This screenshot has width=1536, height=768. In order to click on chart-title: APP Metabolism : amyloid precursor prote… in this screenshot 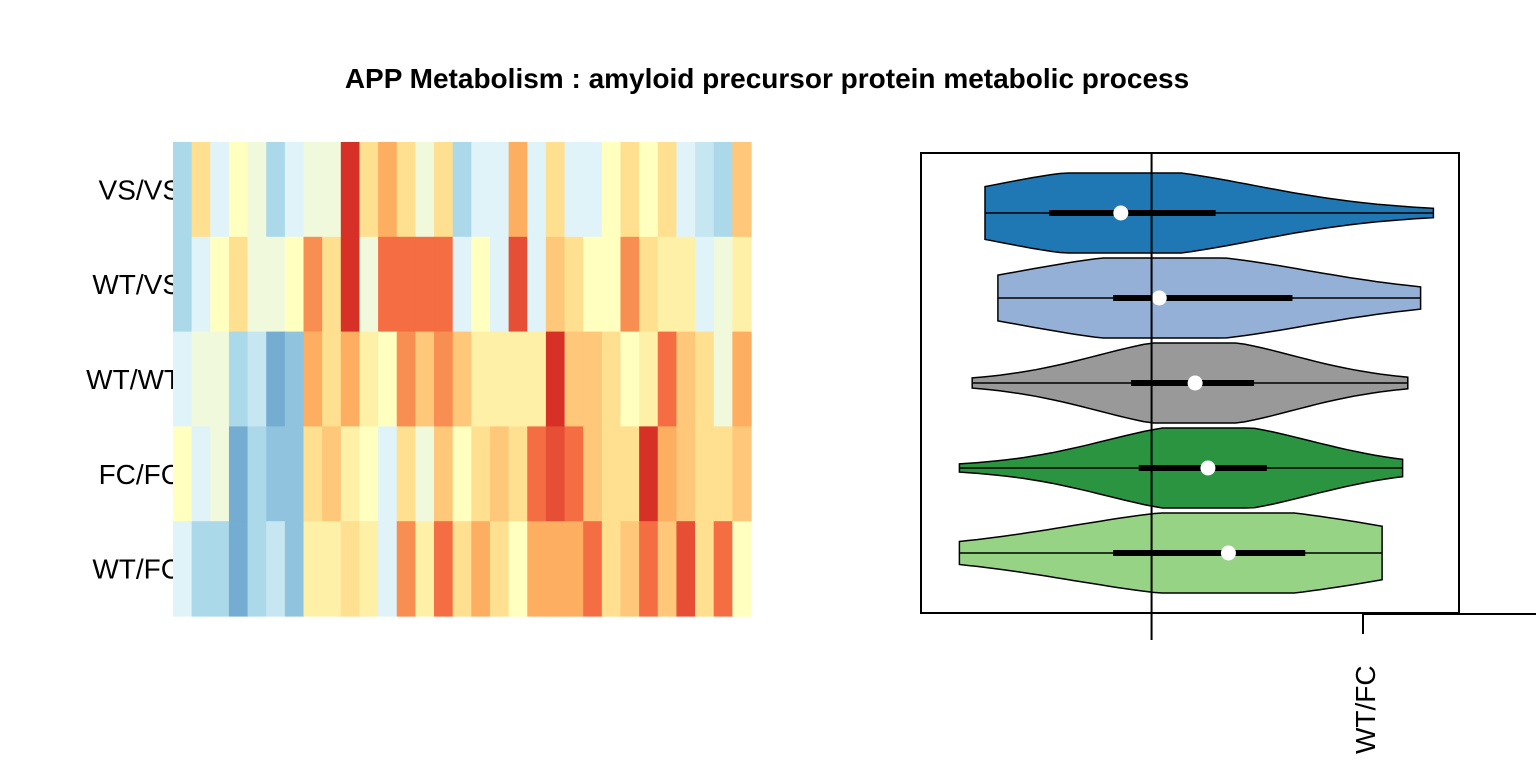, I will do `click(767, 78)`.